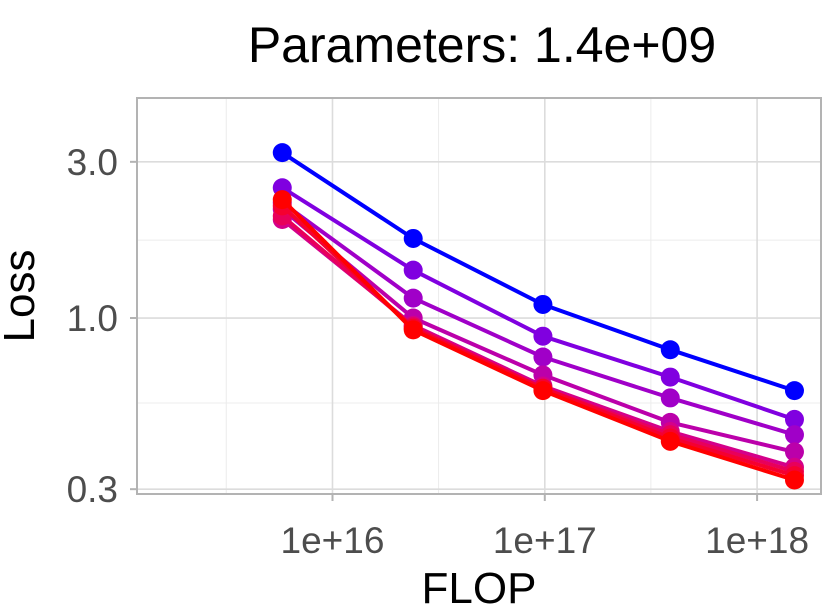  I want to click on y-tick-label-1: 1.0, so click(92, 318).